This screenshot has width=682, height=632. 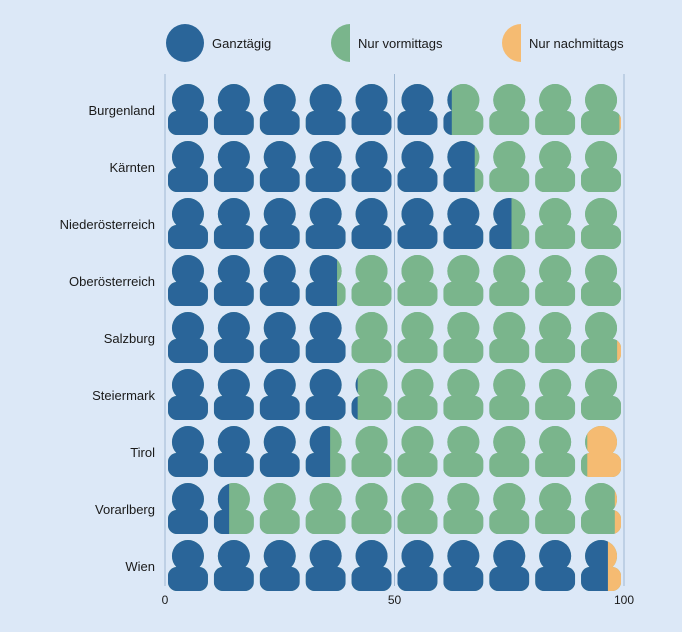 What do you see at coordinates (241, 43) in the screenshot?
I see `legend-label-0: Ganztägig` at bounding box center [241, 43].